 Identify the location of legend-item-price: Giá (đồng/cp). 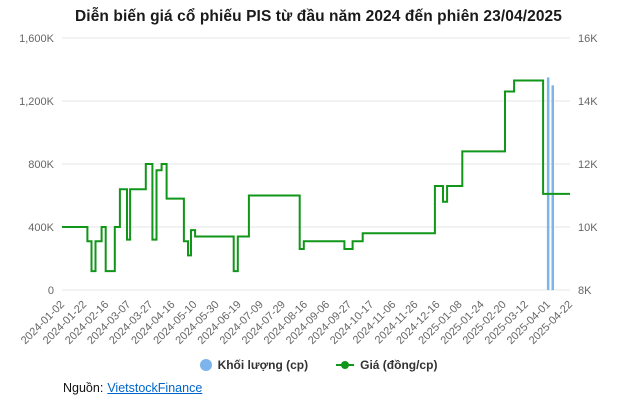
(386, 365).